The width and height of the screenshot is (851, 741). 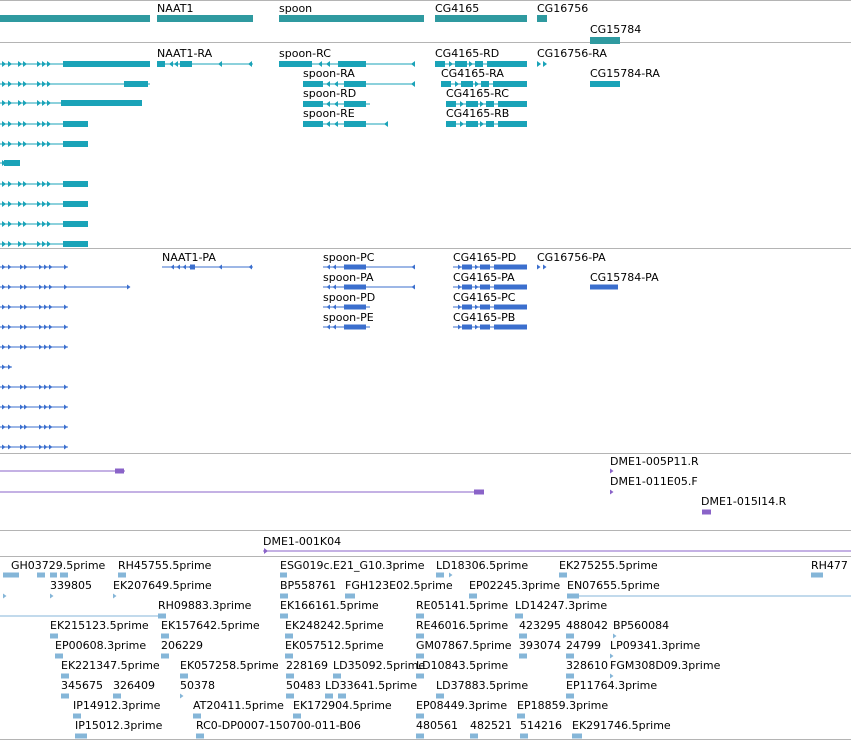 What do you see at coordinates (744, 501) in the screenshot?
I see `clone-label: DME1-015I14.R` at bounding box center [744, 501].